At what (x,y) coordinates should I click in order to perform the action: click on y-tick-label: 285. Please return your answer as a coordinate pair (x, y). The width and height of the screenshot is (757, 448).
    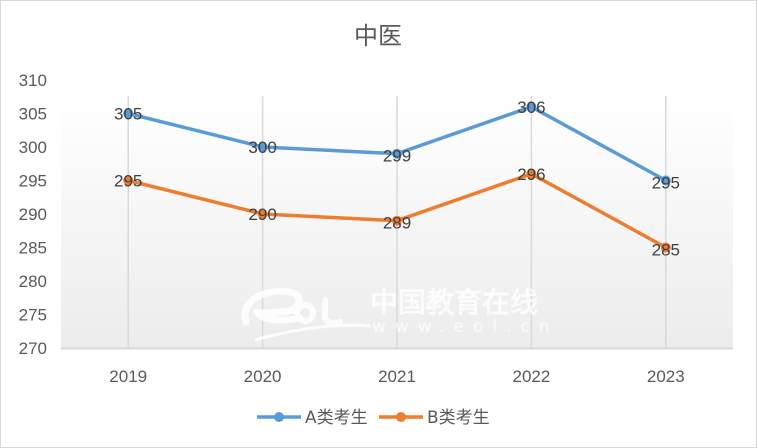
    Looking at the image, I should click on (33, 248).